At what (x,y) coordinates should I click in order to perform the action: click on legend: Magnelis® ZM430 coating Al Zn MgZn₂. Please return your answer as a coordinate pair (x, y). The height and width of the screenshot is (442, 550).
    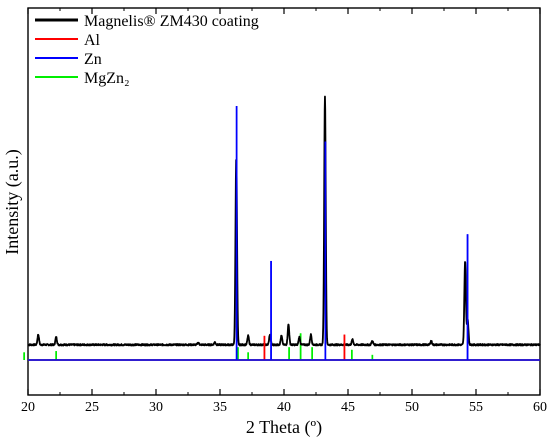
    Looking at the image, I should click on (147, 50).